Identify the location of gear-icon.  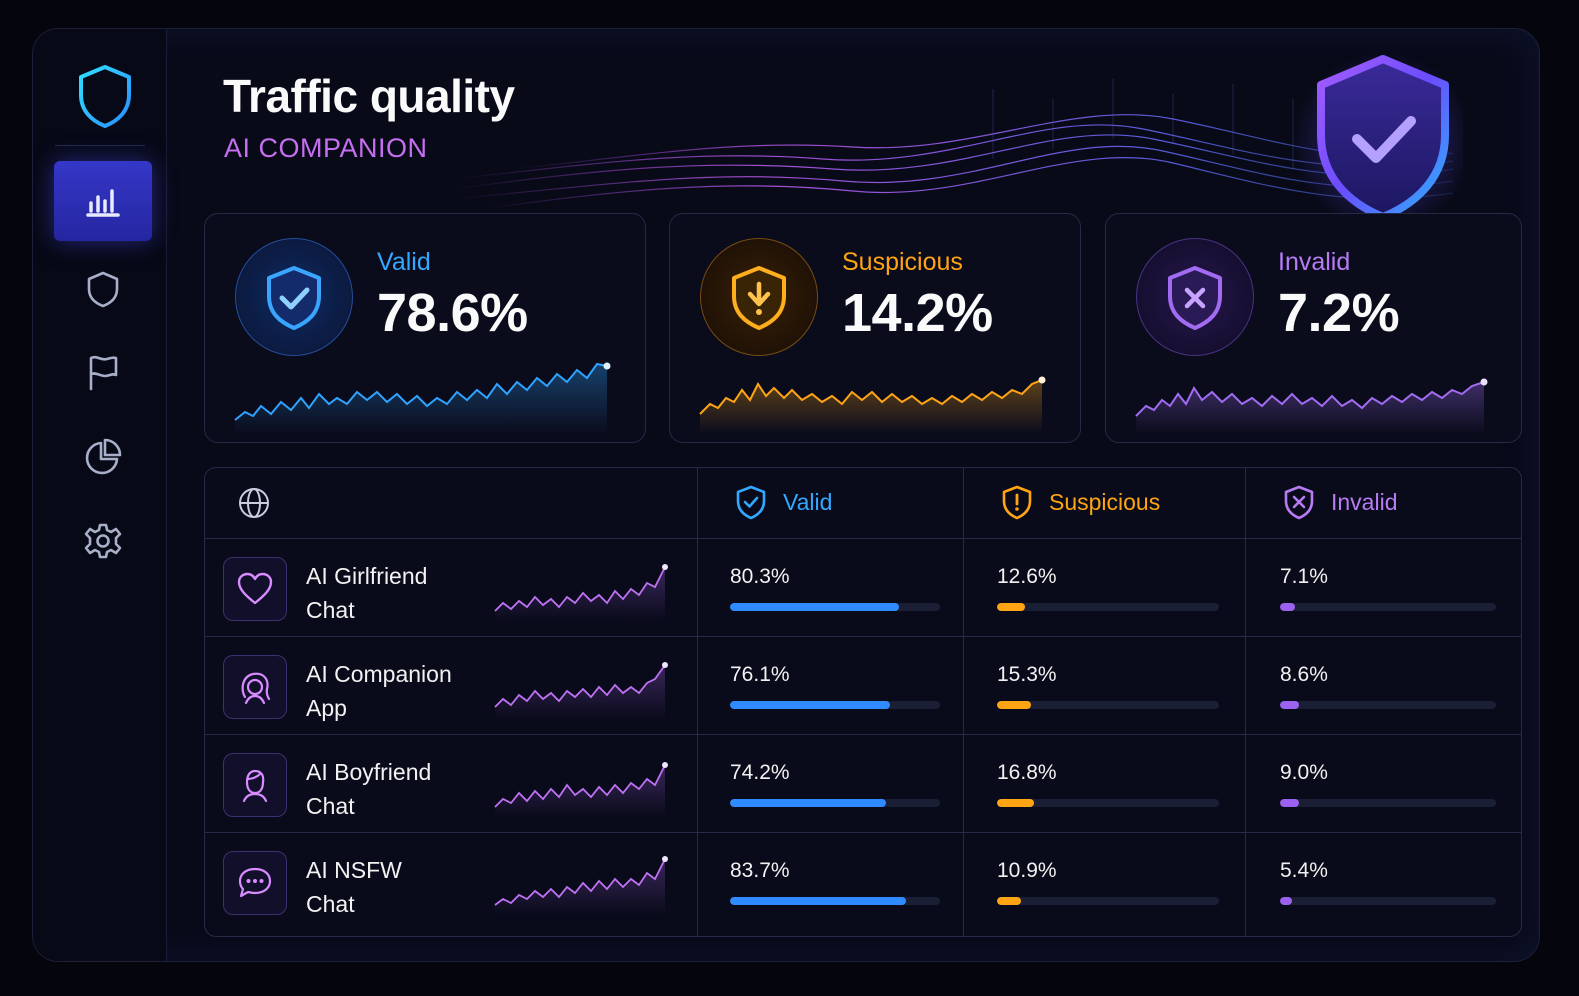
(103, 541).